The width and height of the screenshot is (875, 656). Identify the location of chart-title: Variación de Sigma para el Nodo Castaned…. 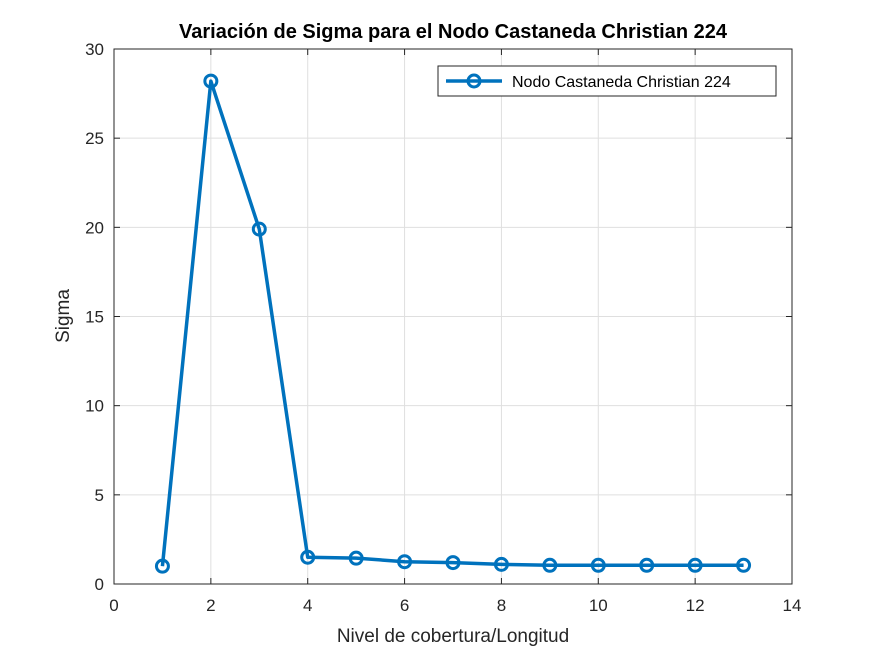
(453, 32).